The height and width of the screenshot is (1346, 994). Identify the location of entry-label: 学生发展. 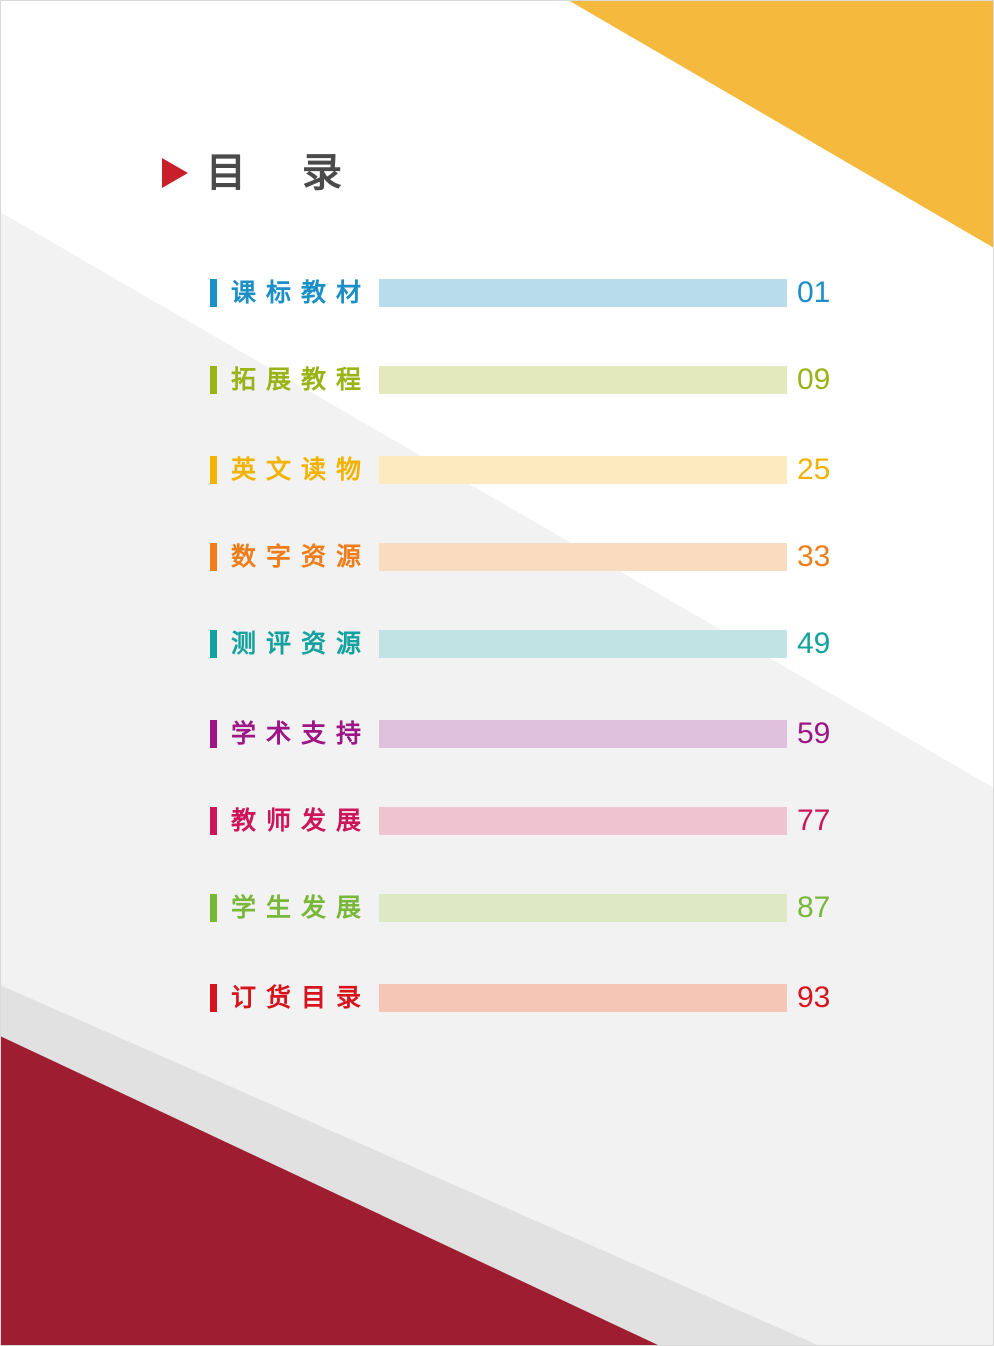
(301, 907).